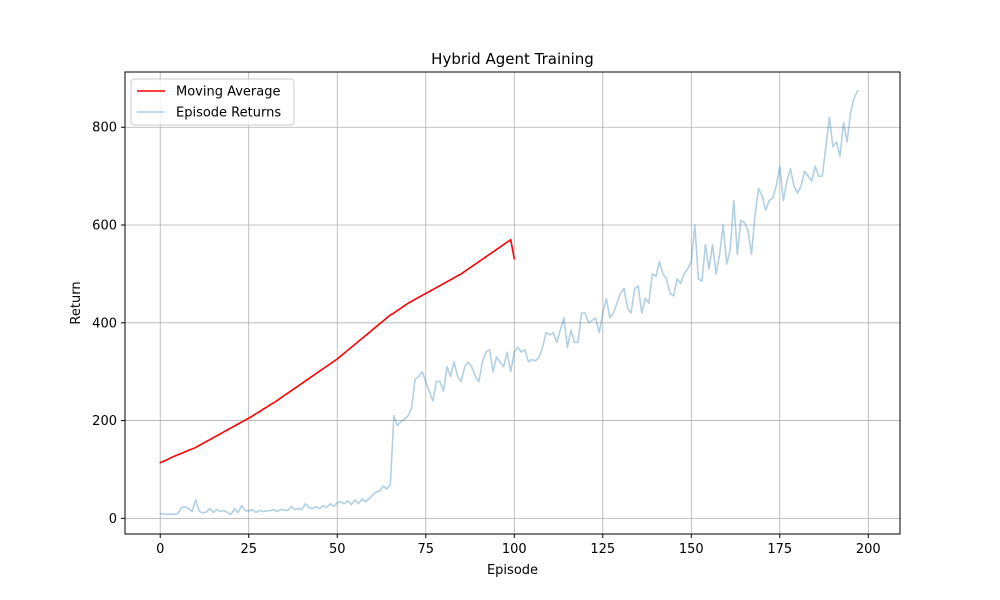  Describe the element at coordinates (104, 323) in the screenshot. I see `y-tick-label: 400` at that location.